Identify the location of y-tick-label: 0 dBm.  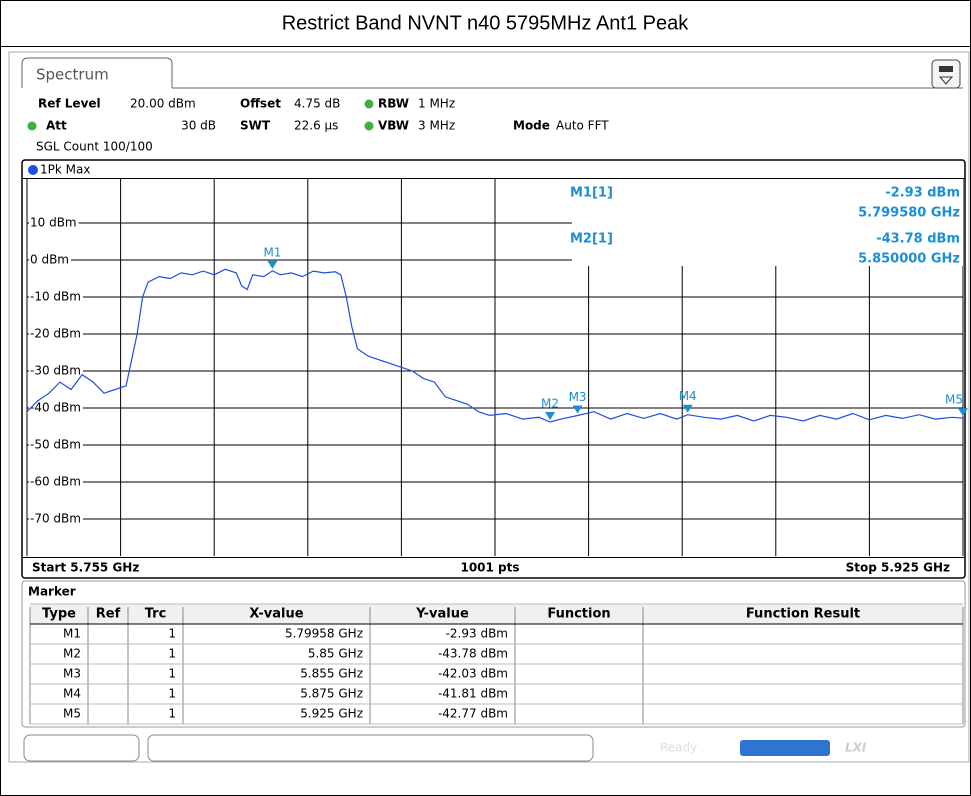
(49, 260).